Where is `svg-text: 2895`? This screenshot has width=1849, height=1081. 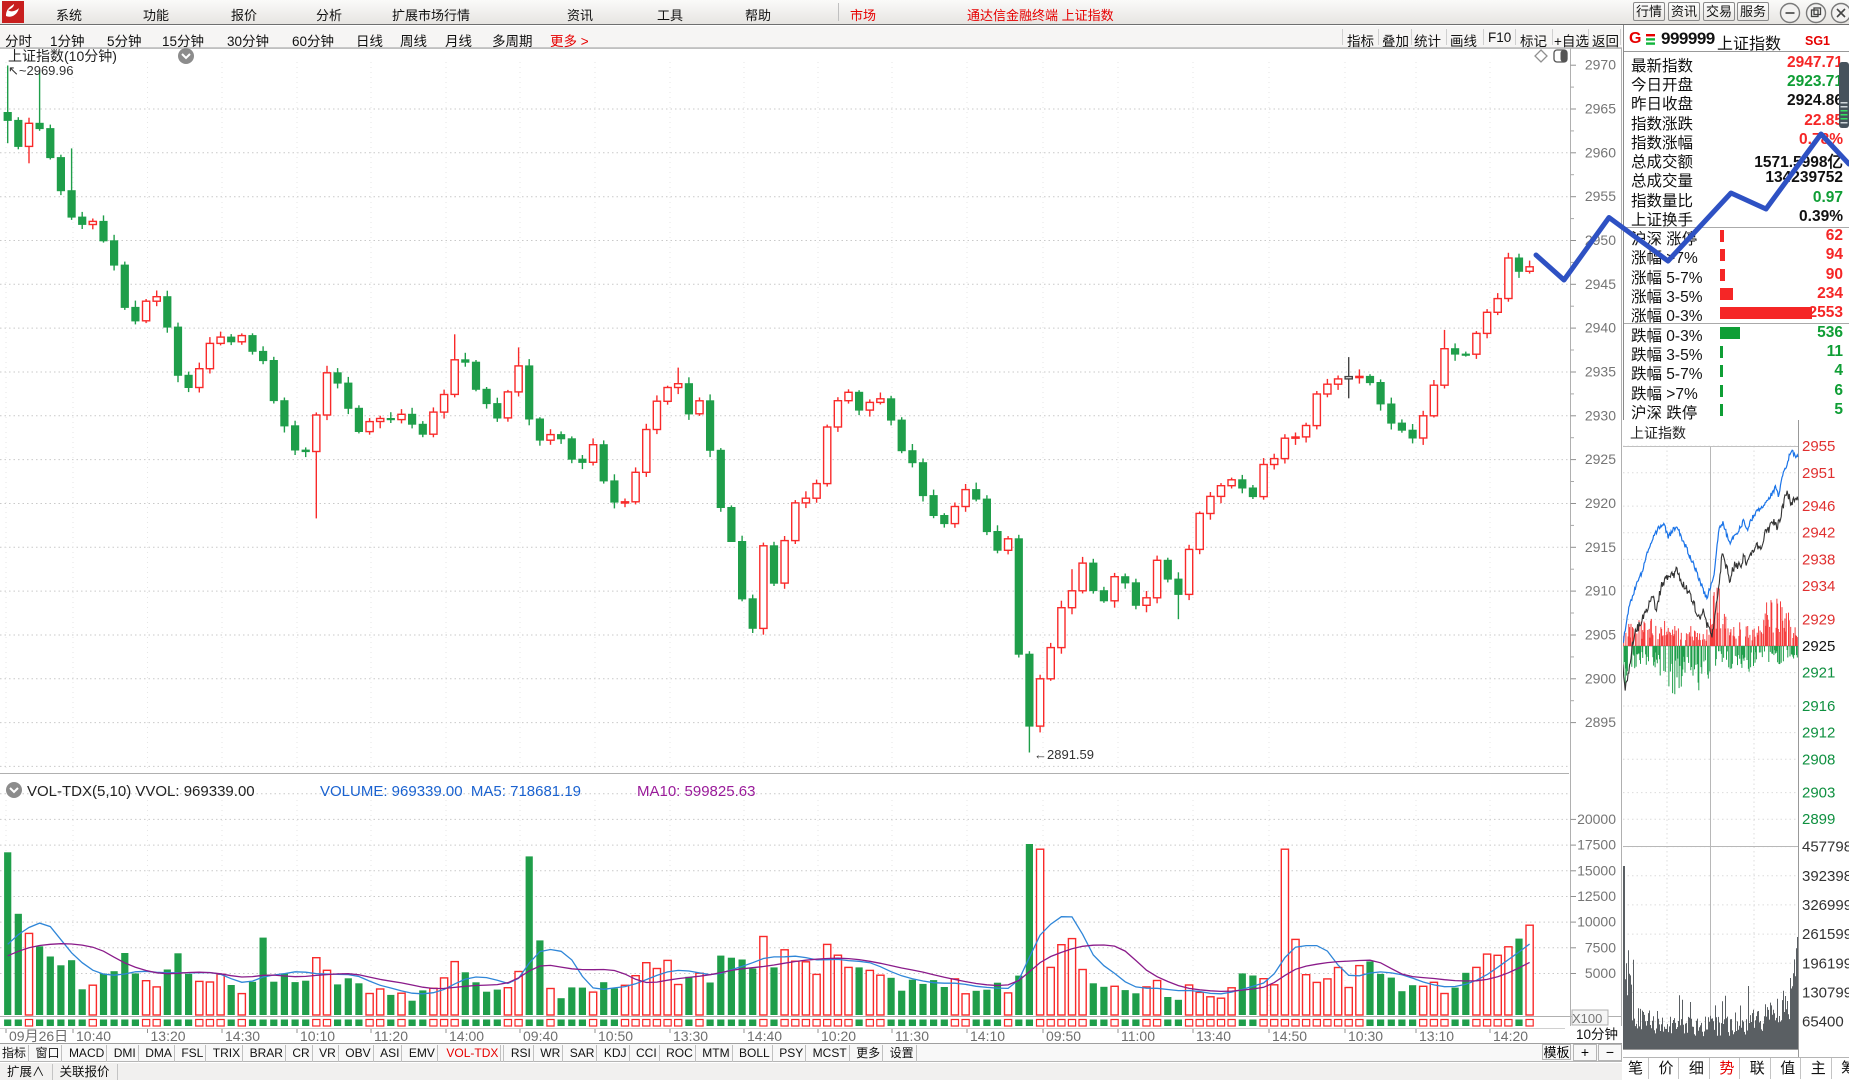 svg-text: 2895 is located at coordinates (1600, 722).